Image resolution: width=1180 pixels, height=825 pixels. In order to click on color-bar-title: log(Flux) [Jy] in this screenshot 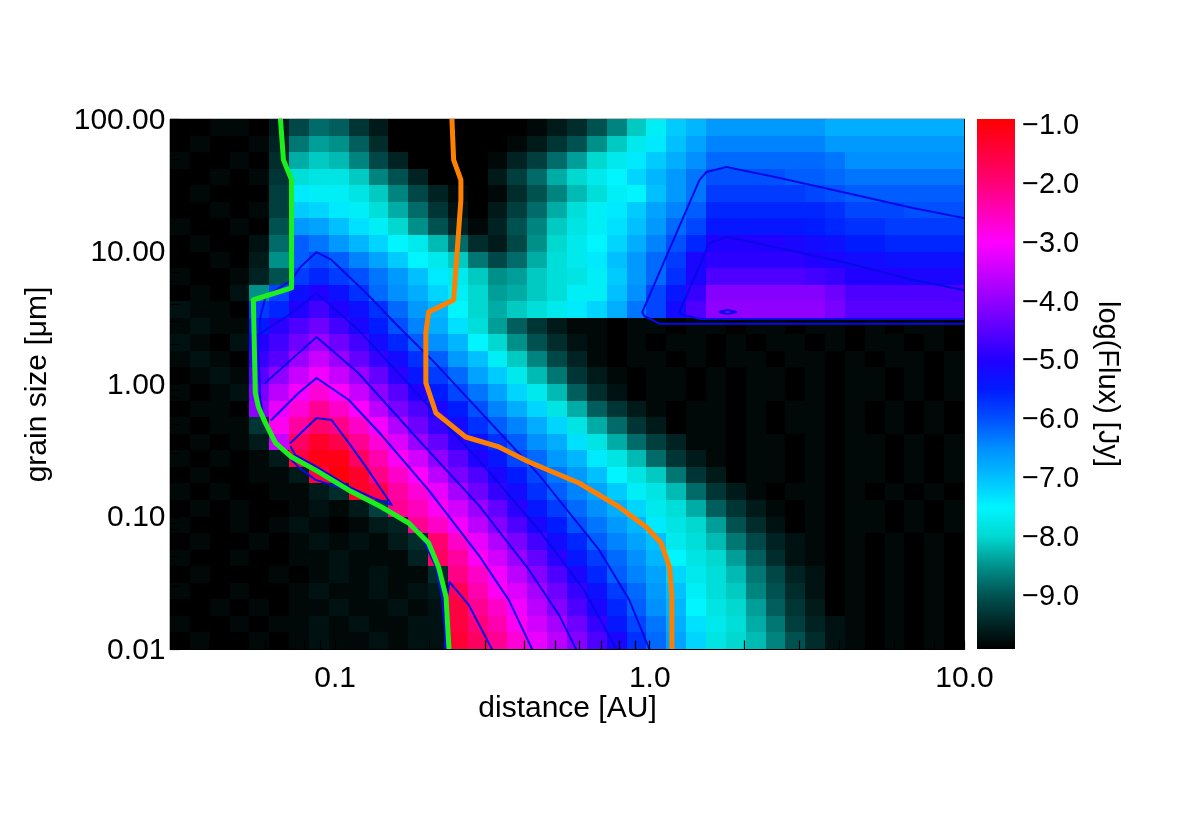, I will do `click(1109, 384)`.